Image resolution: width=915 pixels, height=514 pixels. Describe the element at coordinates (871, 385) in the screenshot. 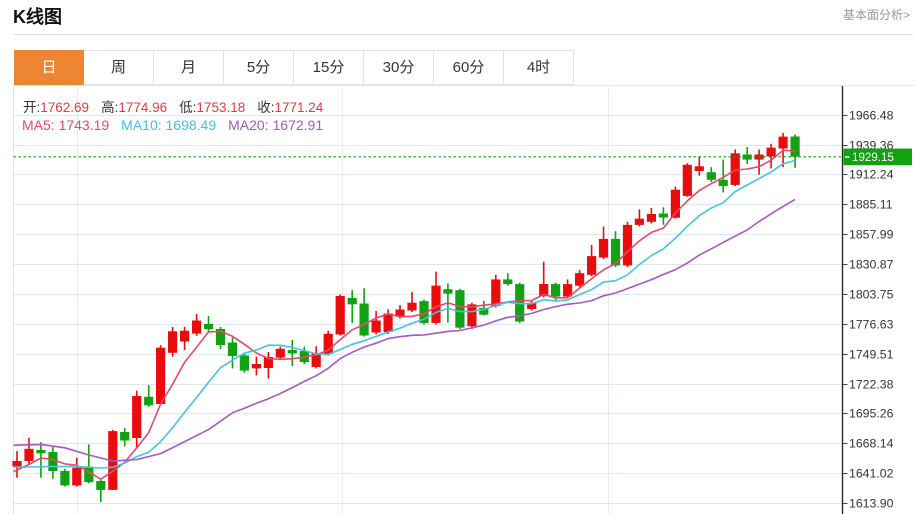

I see `svg-text: 1722.38` at that location.